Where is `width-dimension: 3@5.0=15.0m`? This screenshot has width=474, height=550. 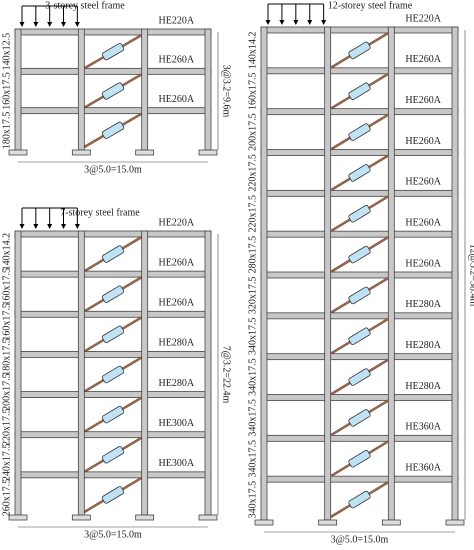 width-dimension: 3@5.0=15.0m is located at coordinates (113, 534).